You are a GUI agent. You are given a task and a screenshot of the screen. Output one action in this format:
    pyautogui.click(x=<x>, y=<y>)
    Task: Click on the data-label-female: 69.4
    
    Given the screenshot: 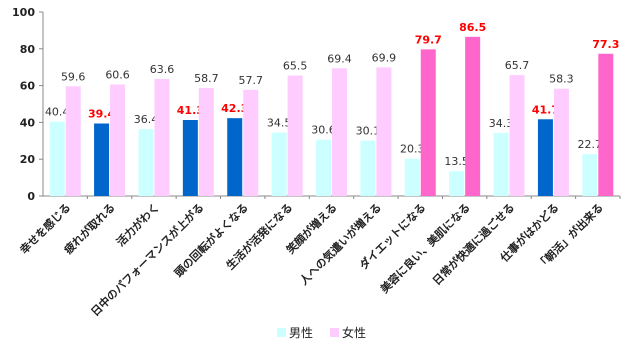 What is the action you would take?
    pyautogui.click(x=339, y=58)
    